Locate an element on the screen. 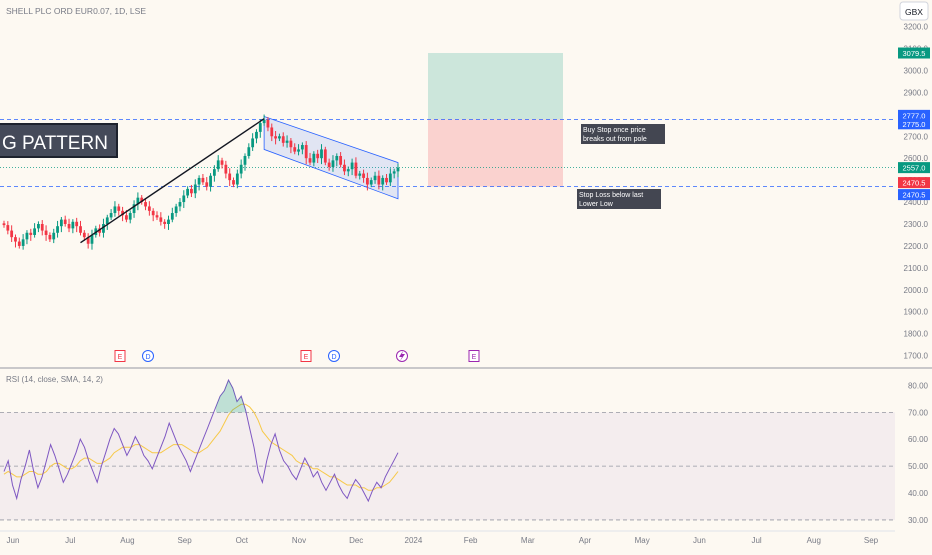  position-zones is located at coordinates (495, 120).